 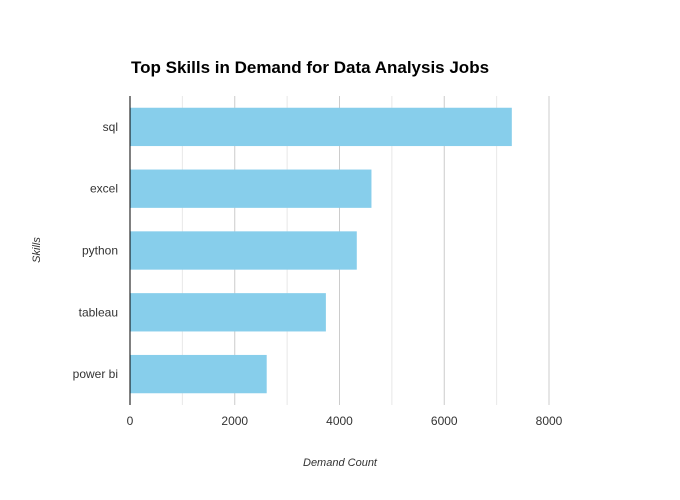 I want to click on bar-sql, so click(x=321, y=127).